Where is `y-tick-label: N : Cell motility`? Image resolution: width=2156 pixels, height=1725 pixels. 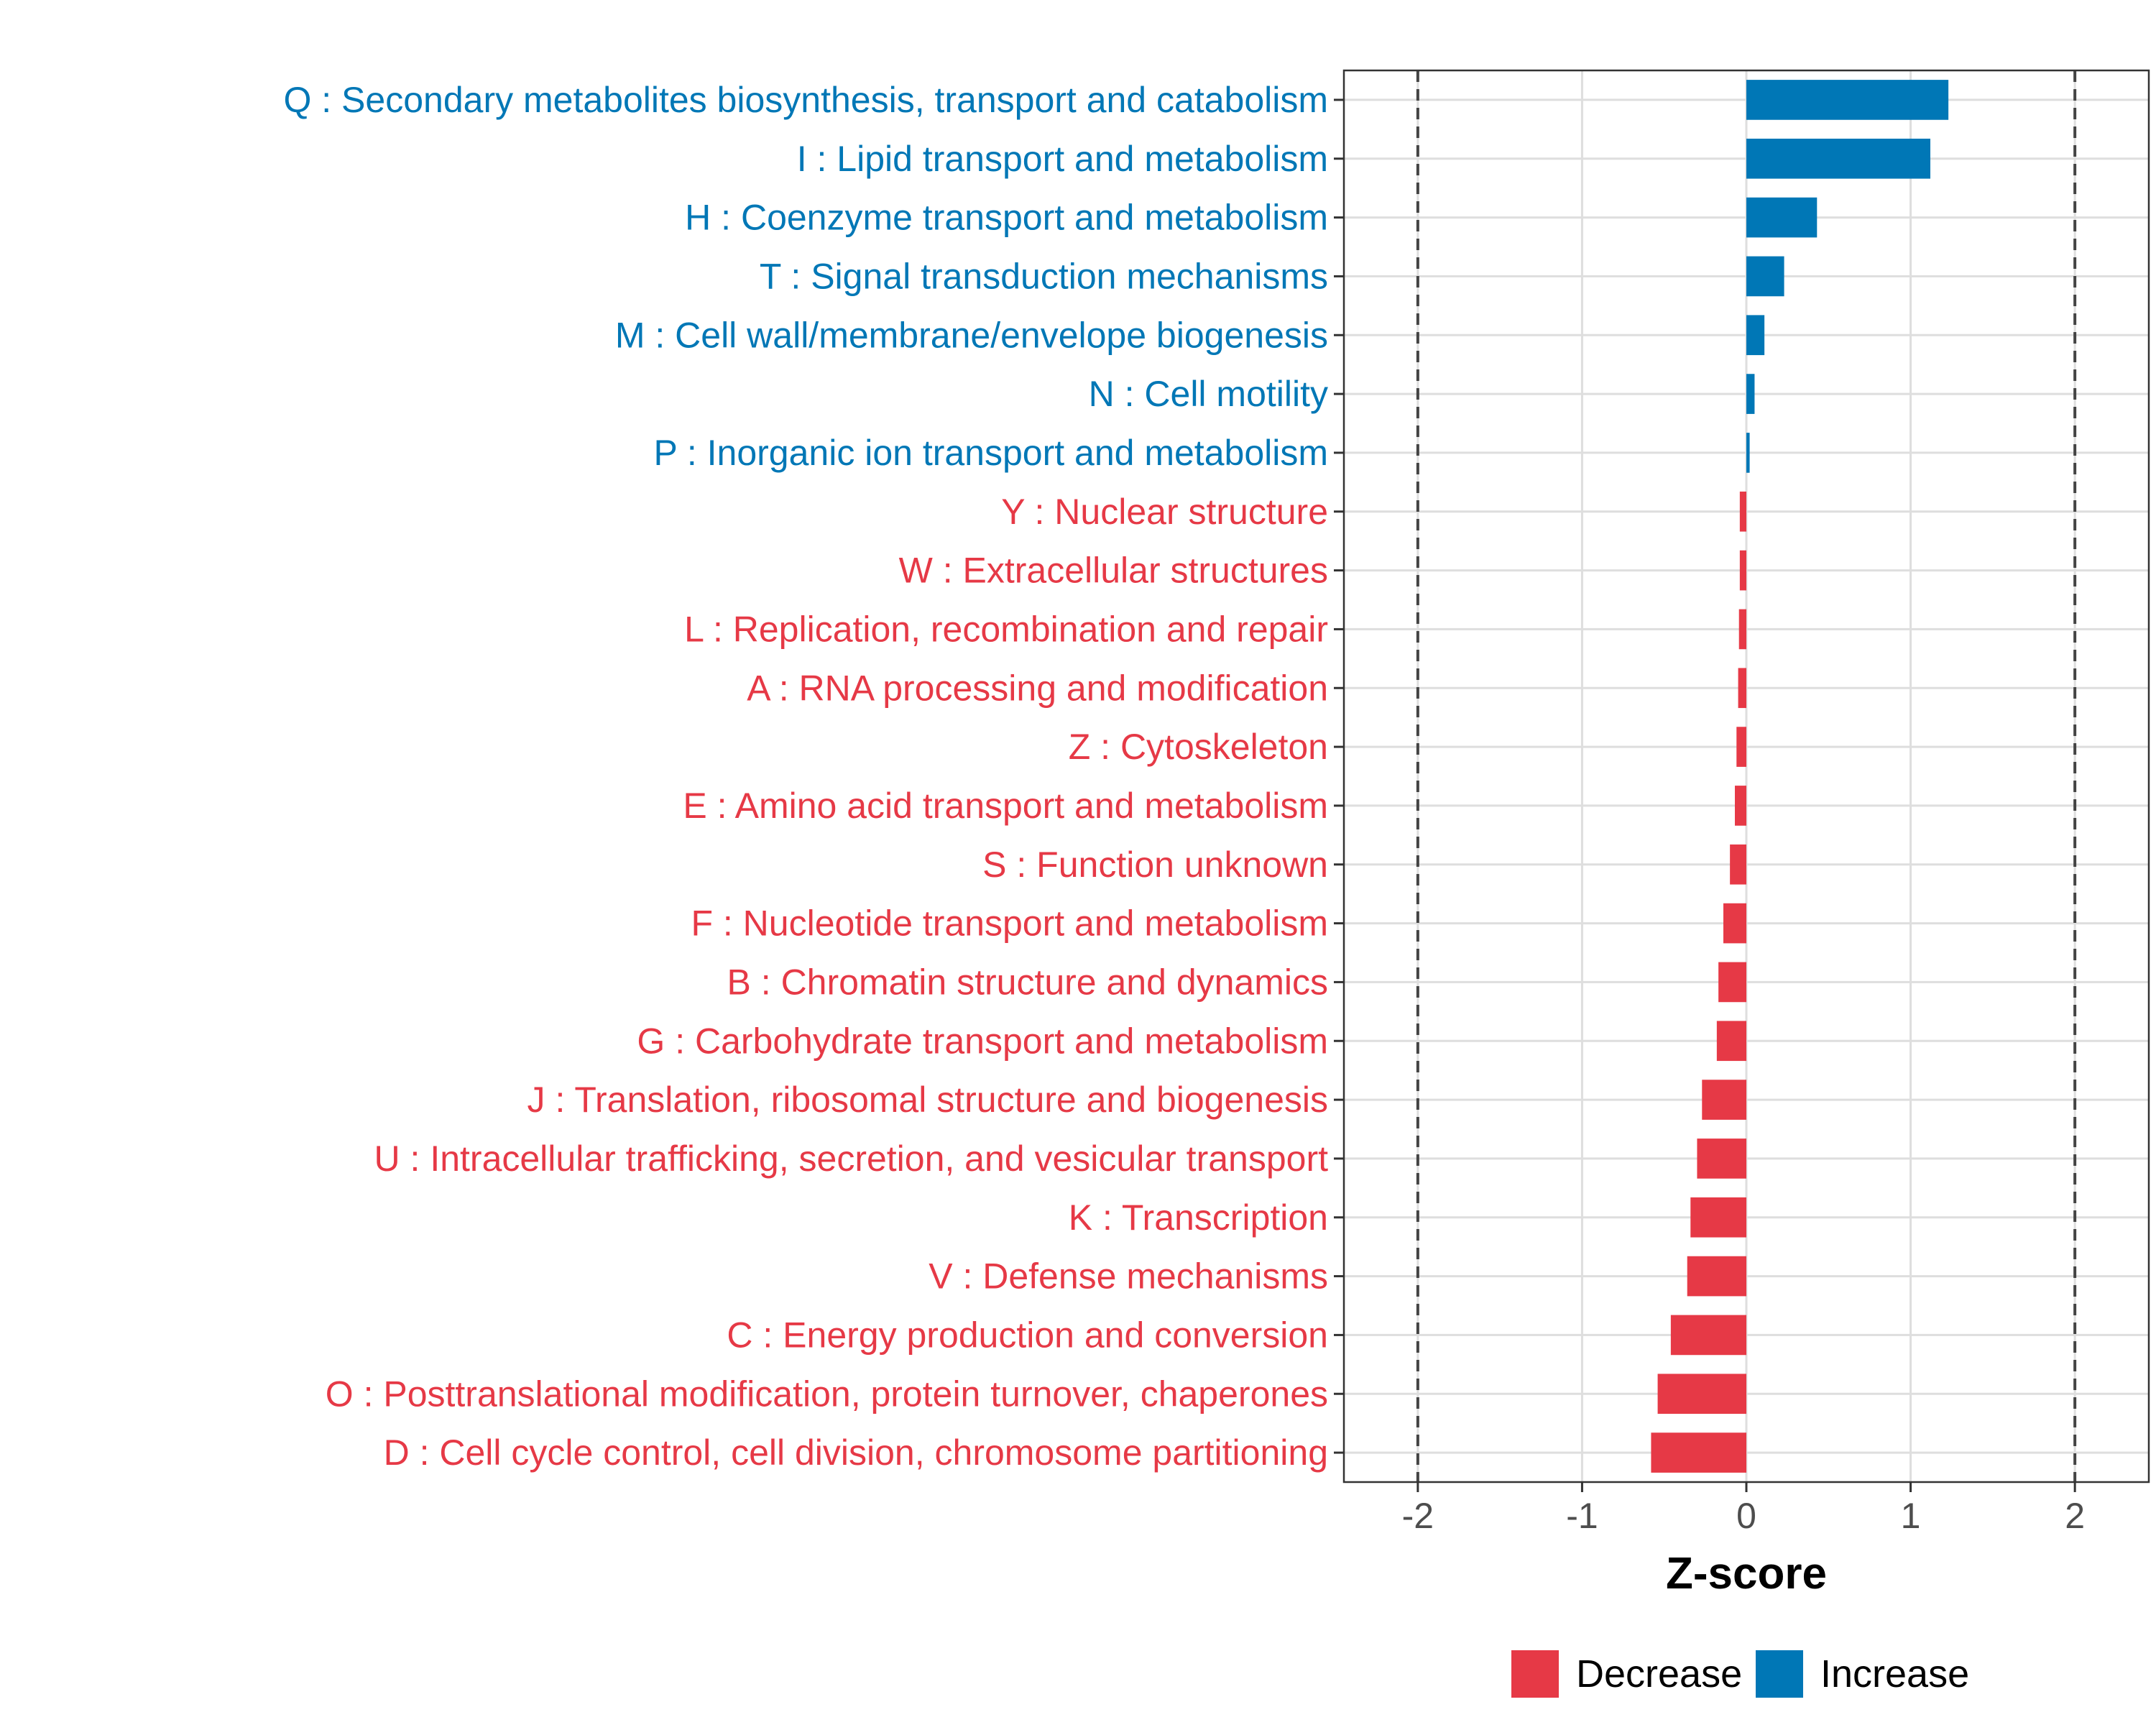 y-tick-label: N : Cell motility is located at coordinates (1208, 394).